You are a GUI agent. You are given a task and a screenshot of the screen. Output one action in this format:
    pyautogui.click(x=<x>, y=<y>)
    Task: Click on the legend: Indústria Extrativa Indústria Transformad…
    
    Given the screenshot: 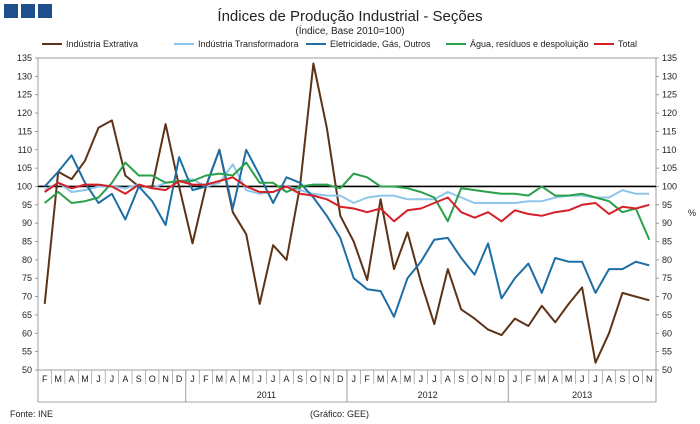 What is the action you would take?
    pyautogui.click(x=339, y=44)
    